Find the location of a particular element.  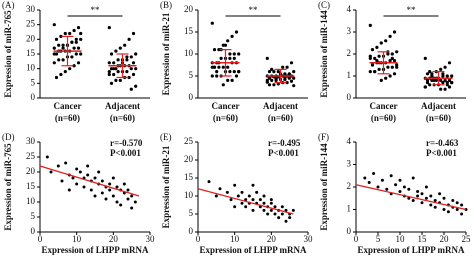

y-tick-label: 5 is located at coordinates (33, 216).